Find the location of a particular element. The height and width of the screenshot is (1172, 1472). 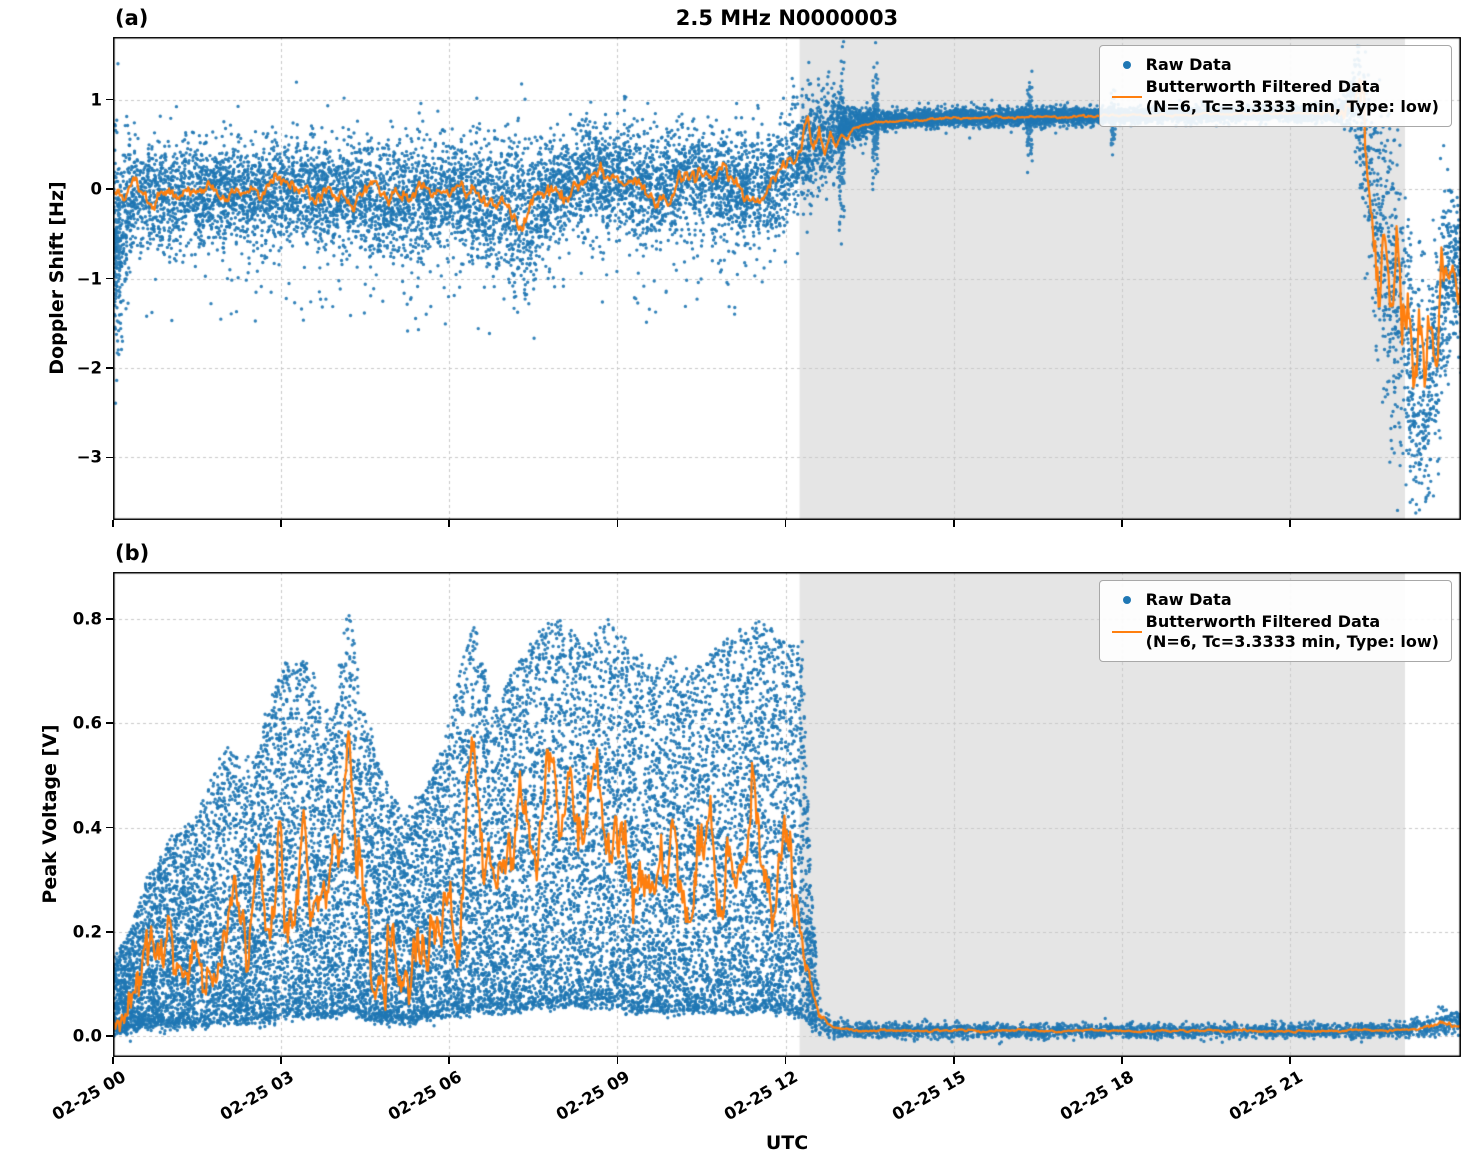

x-tick-label: 02-25 21 is located at coordinates (1265, 1096).